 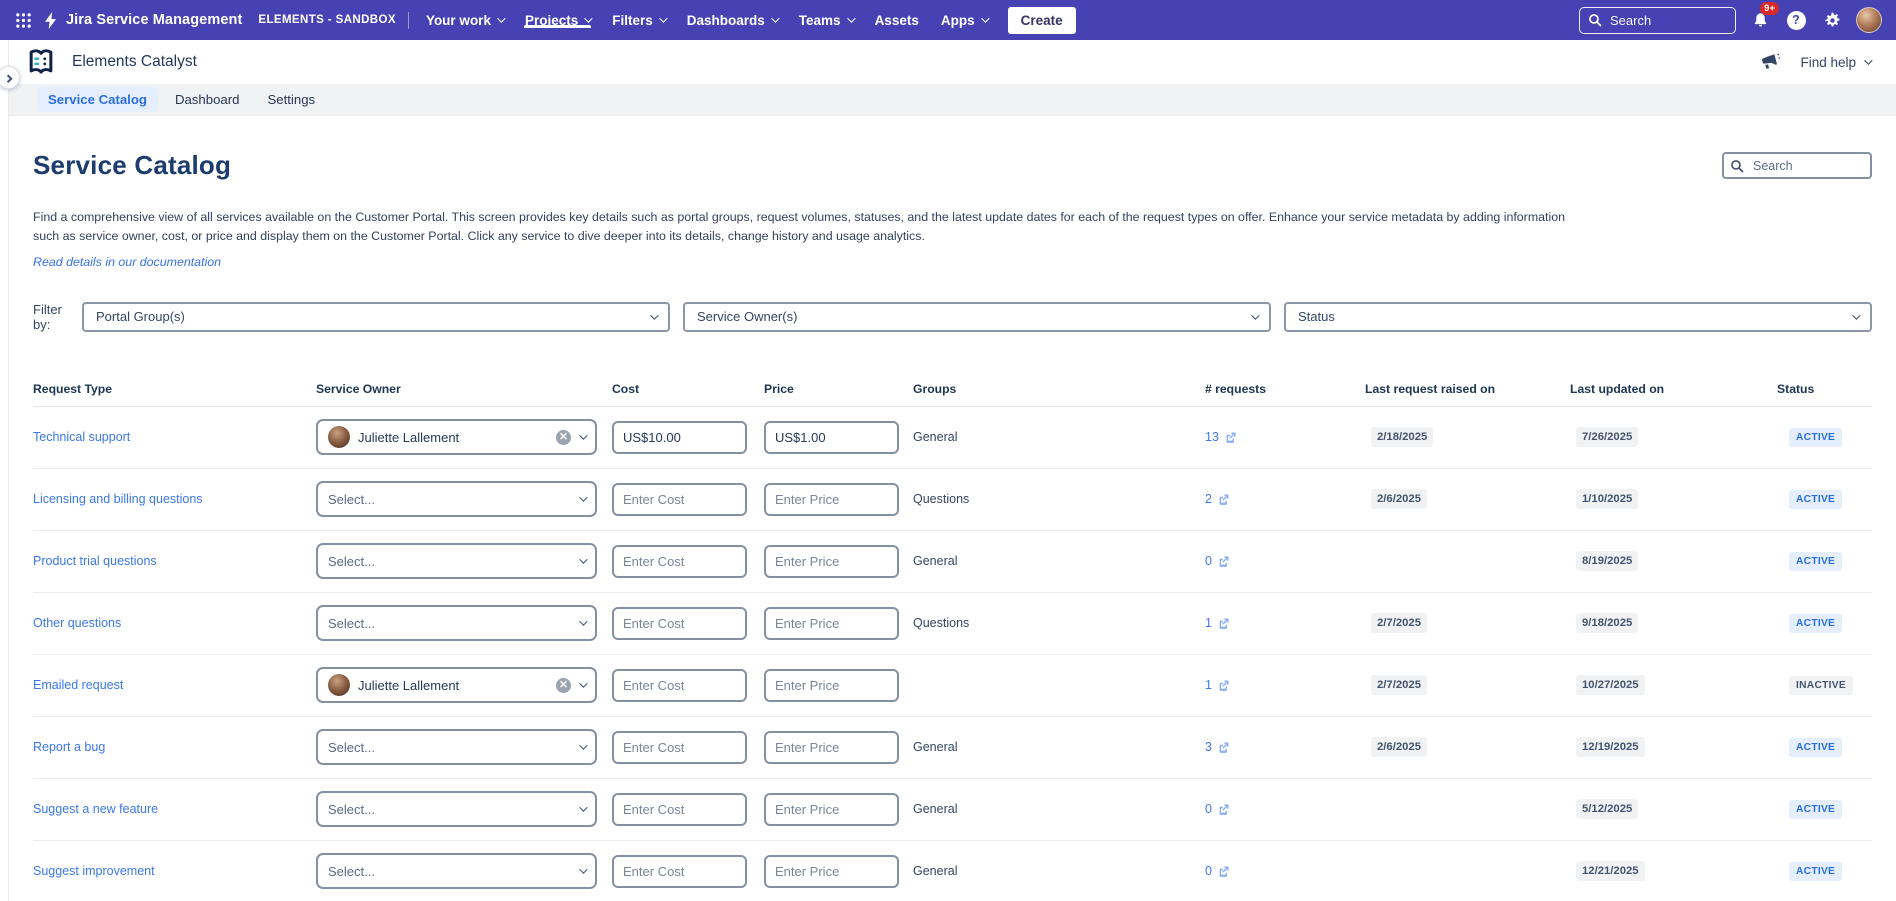 I want to click on filter-select-service-owner-s-: Service Owner(s), so click(x=977, y=316).